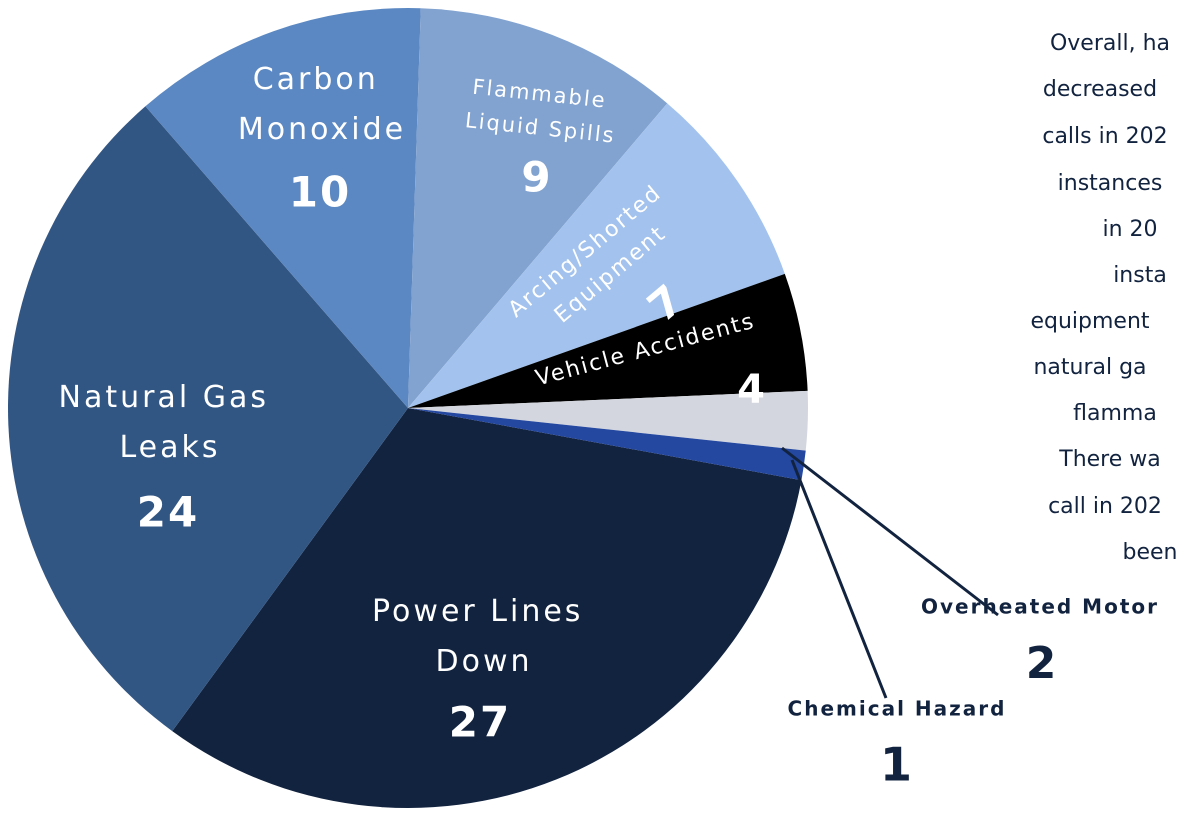  Describe the element at coordinates (1089, 321) in the screenshot. I see `note-text: equipment` at that location.